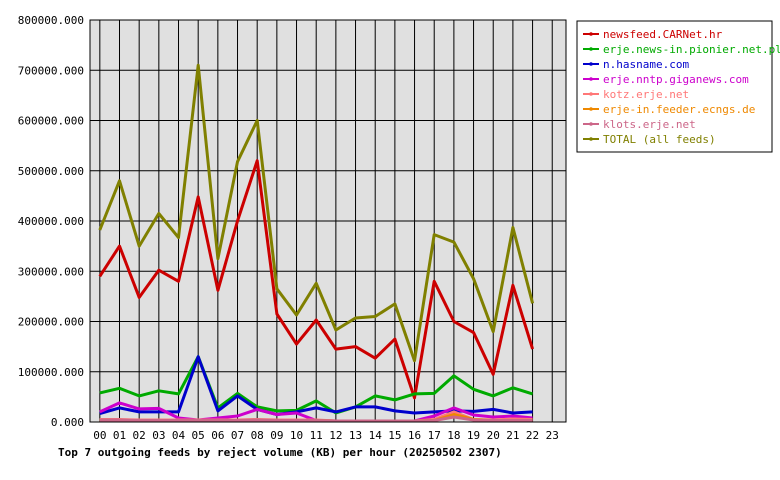 This screenshot has height=480, width=780. I want to click on x-tick-label: 14, so click(376, 435).